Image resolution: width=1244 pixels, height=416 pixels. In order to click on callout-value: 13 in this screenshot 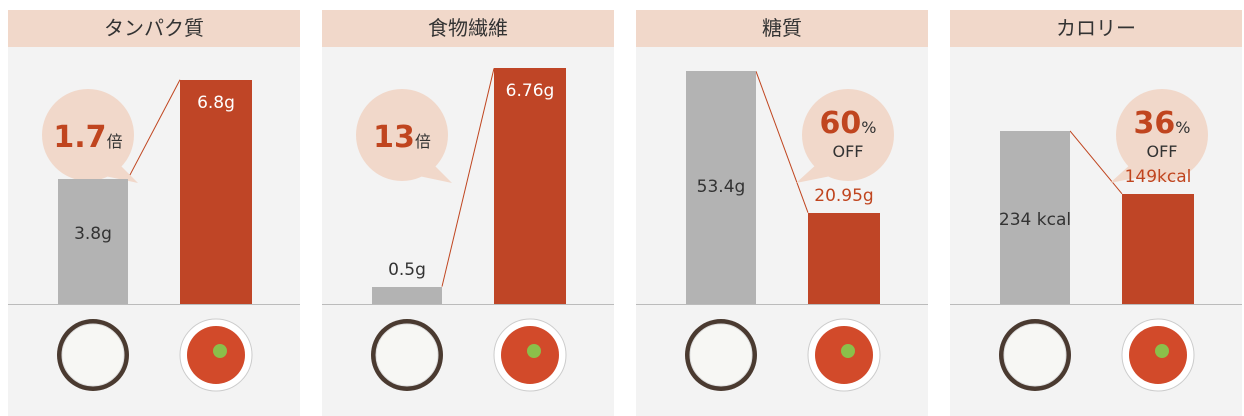, I will do `click(394, 137)`.